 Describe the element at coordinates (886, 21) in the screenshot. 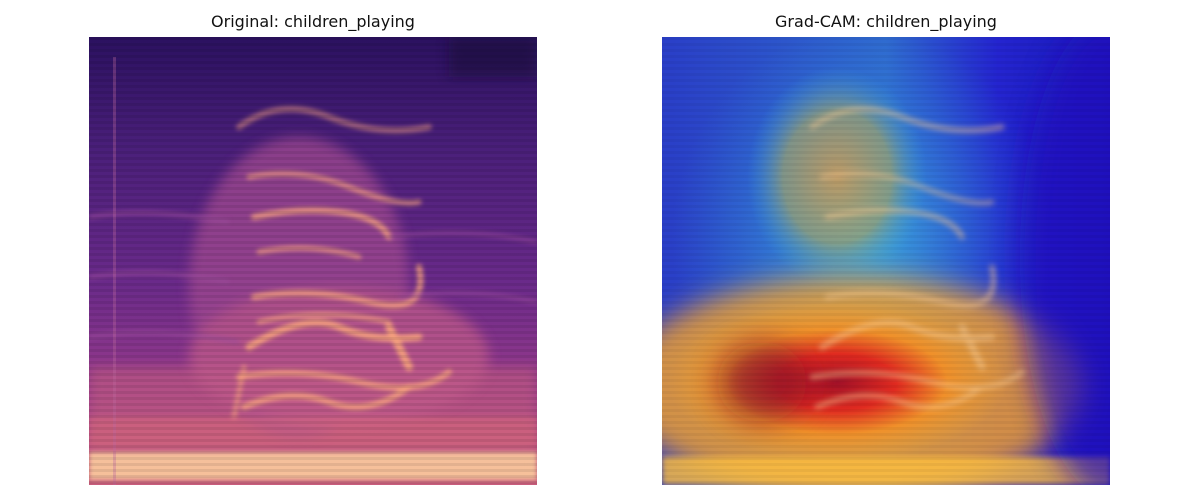

I see `gradcam-panel-title: Grad-CAM: children_playing` at that location.